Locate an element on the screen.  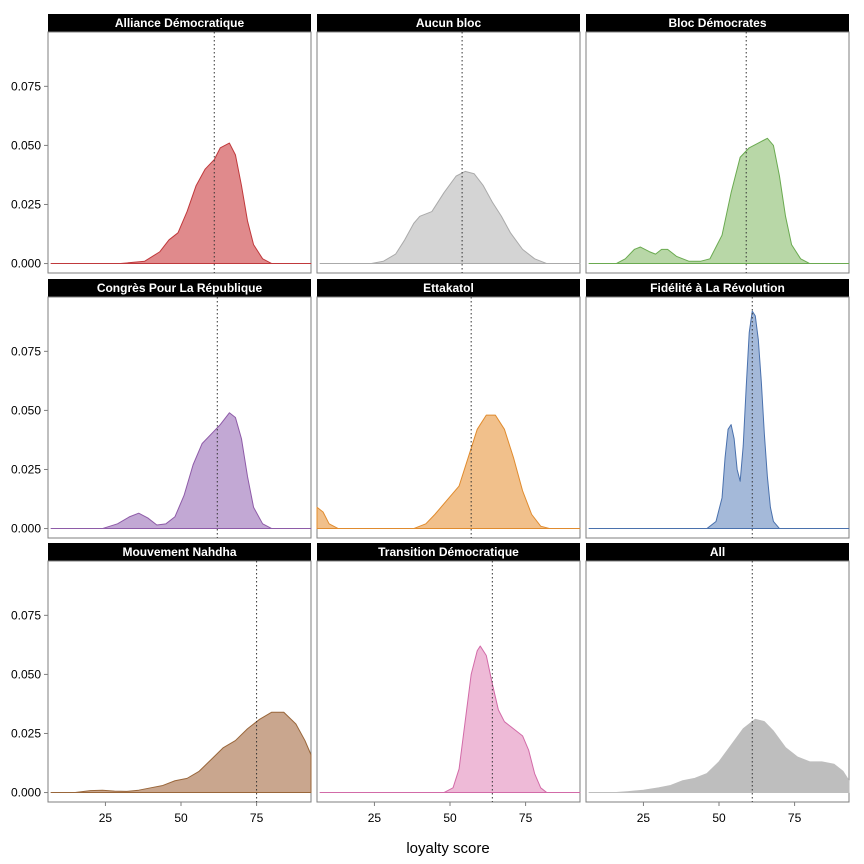
facet-strip-label: Ettakatol is located at coordinates (448, 288).